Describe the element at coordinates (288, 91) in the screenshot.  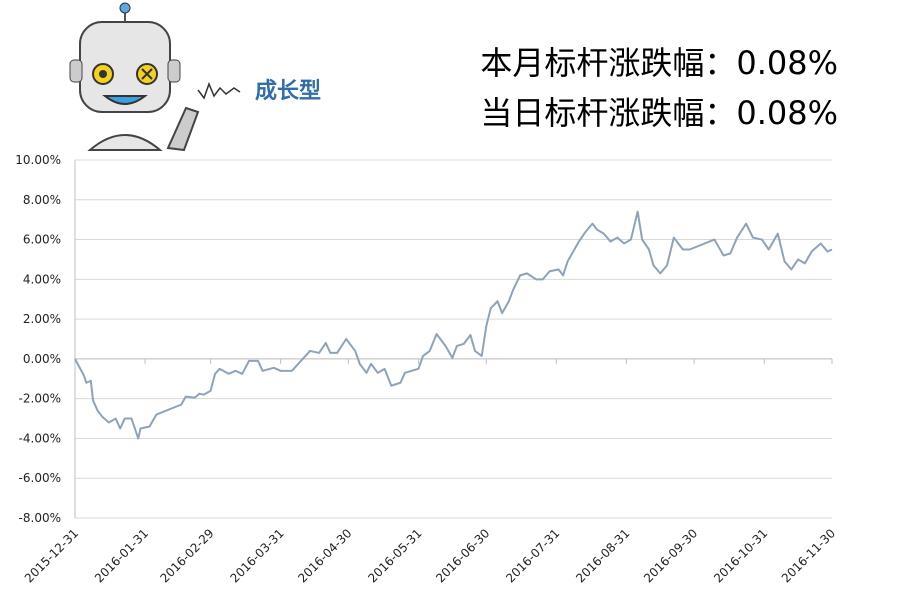
I see `logo-text: 成长型` at that location.